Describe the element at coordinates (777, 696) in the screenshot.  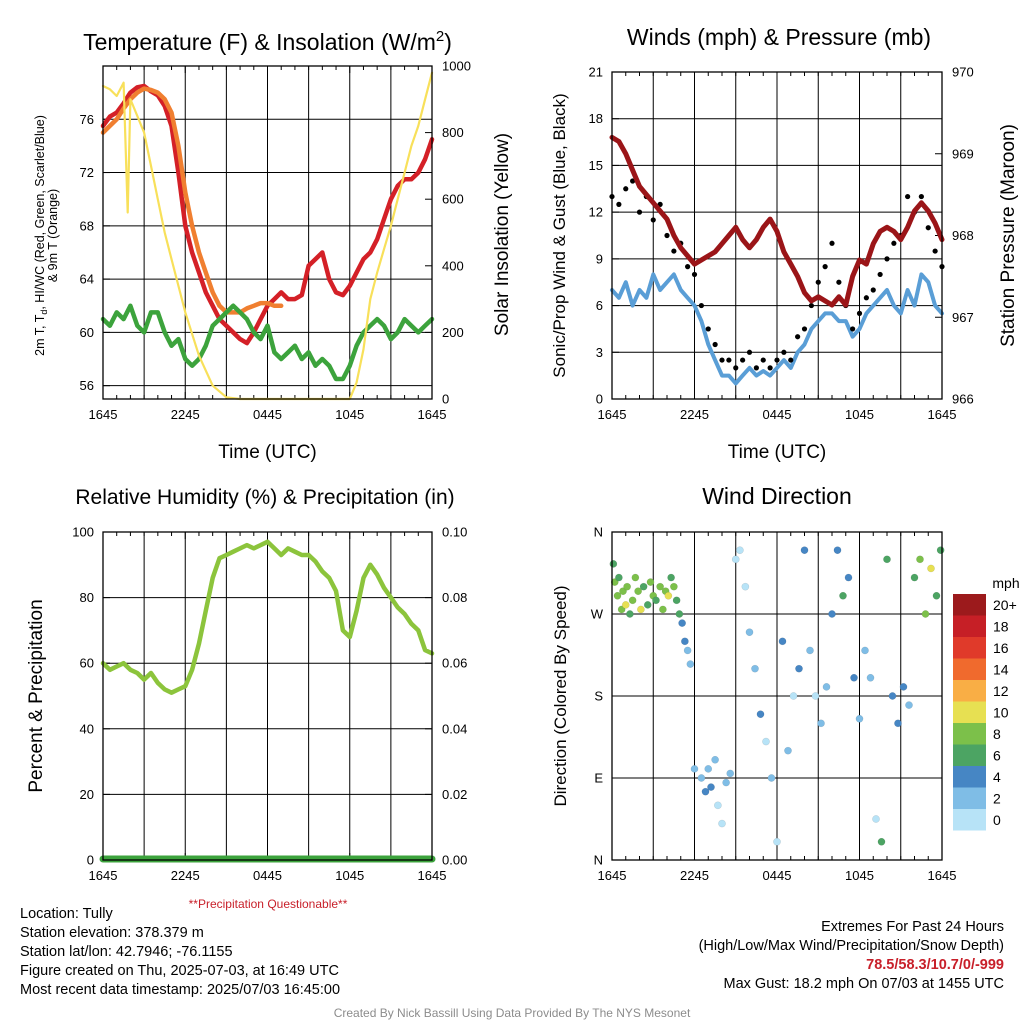
I see `plot-border` at that location.